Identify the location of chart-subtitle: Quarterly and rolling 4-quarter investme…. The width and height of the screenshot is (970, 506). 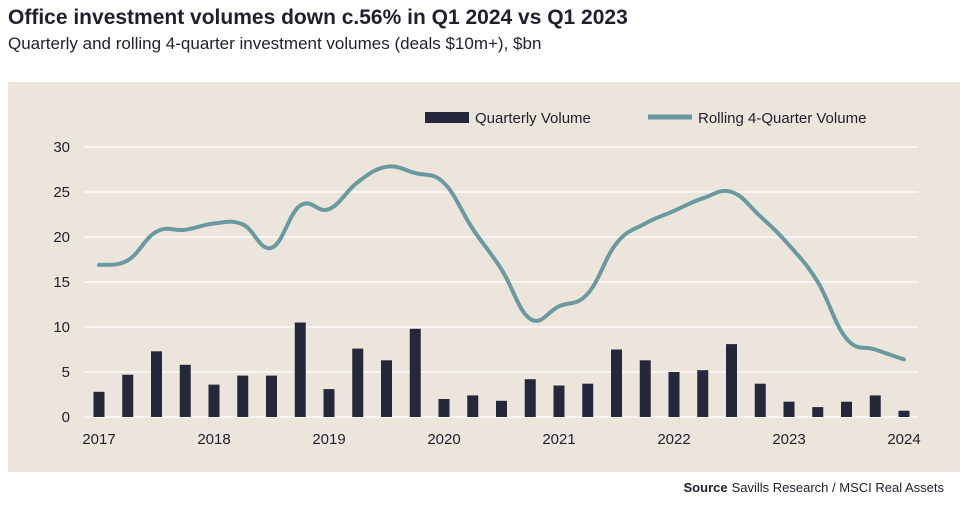
(275, 43).